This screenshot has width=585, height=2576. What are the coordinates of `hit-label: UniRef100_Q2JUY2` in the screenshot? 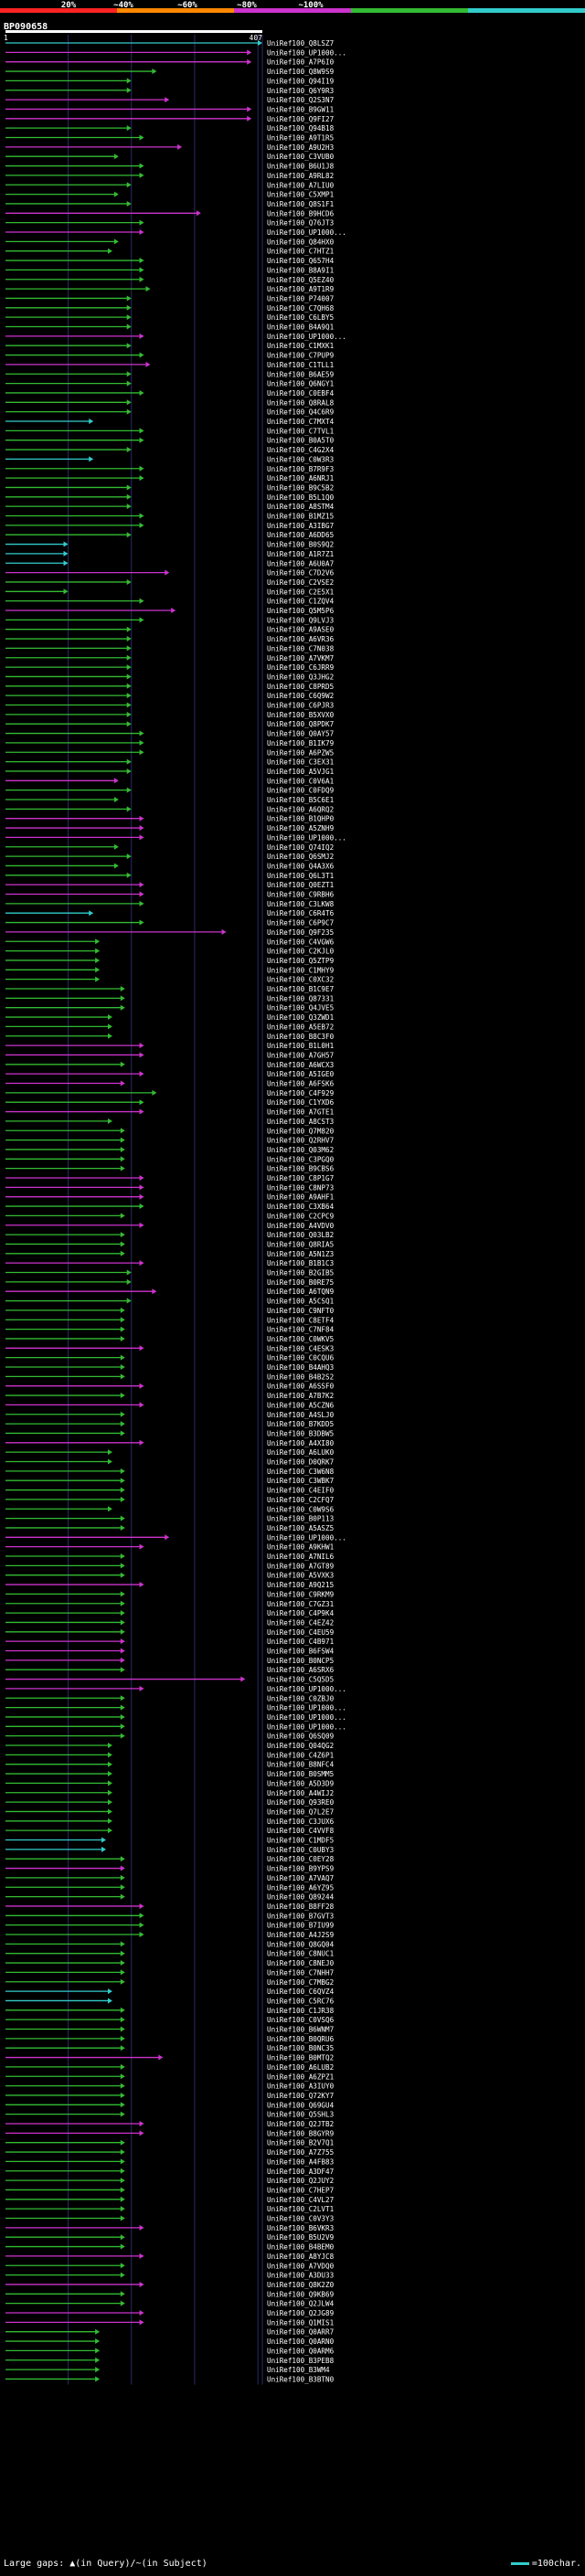 It's located at (300, 2181).